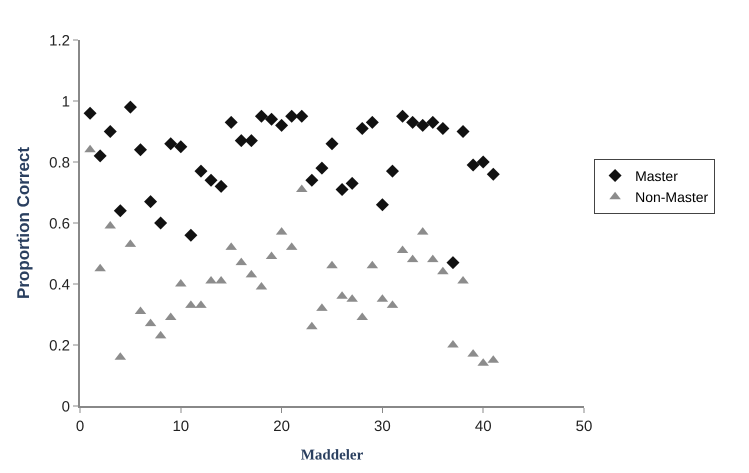  Describe the element at coordinates (483, 426) in the screenshot. I see `x-tick-label: 40` at that location.